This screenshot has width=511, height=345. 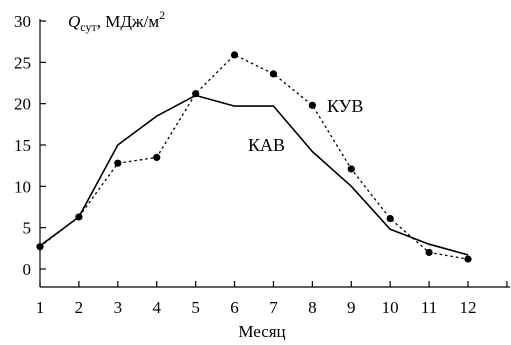 What do you see at coordinates (351, 307) in the screenshot?
I see `x-tick-label: 9` at bounding box center [351, 307].